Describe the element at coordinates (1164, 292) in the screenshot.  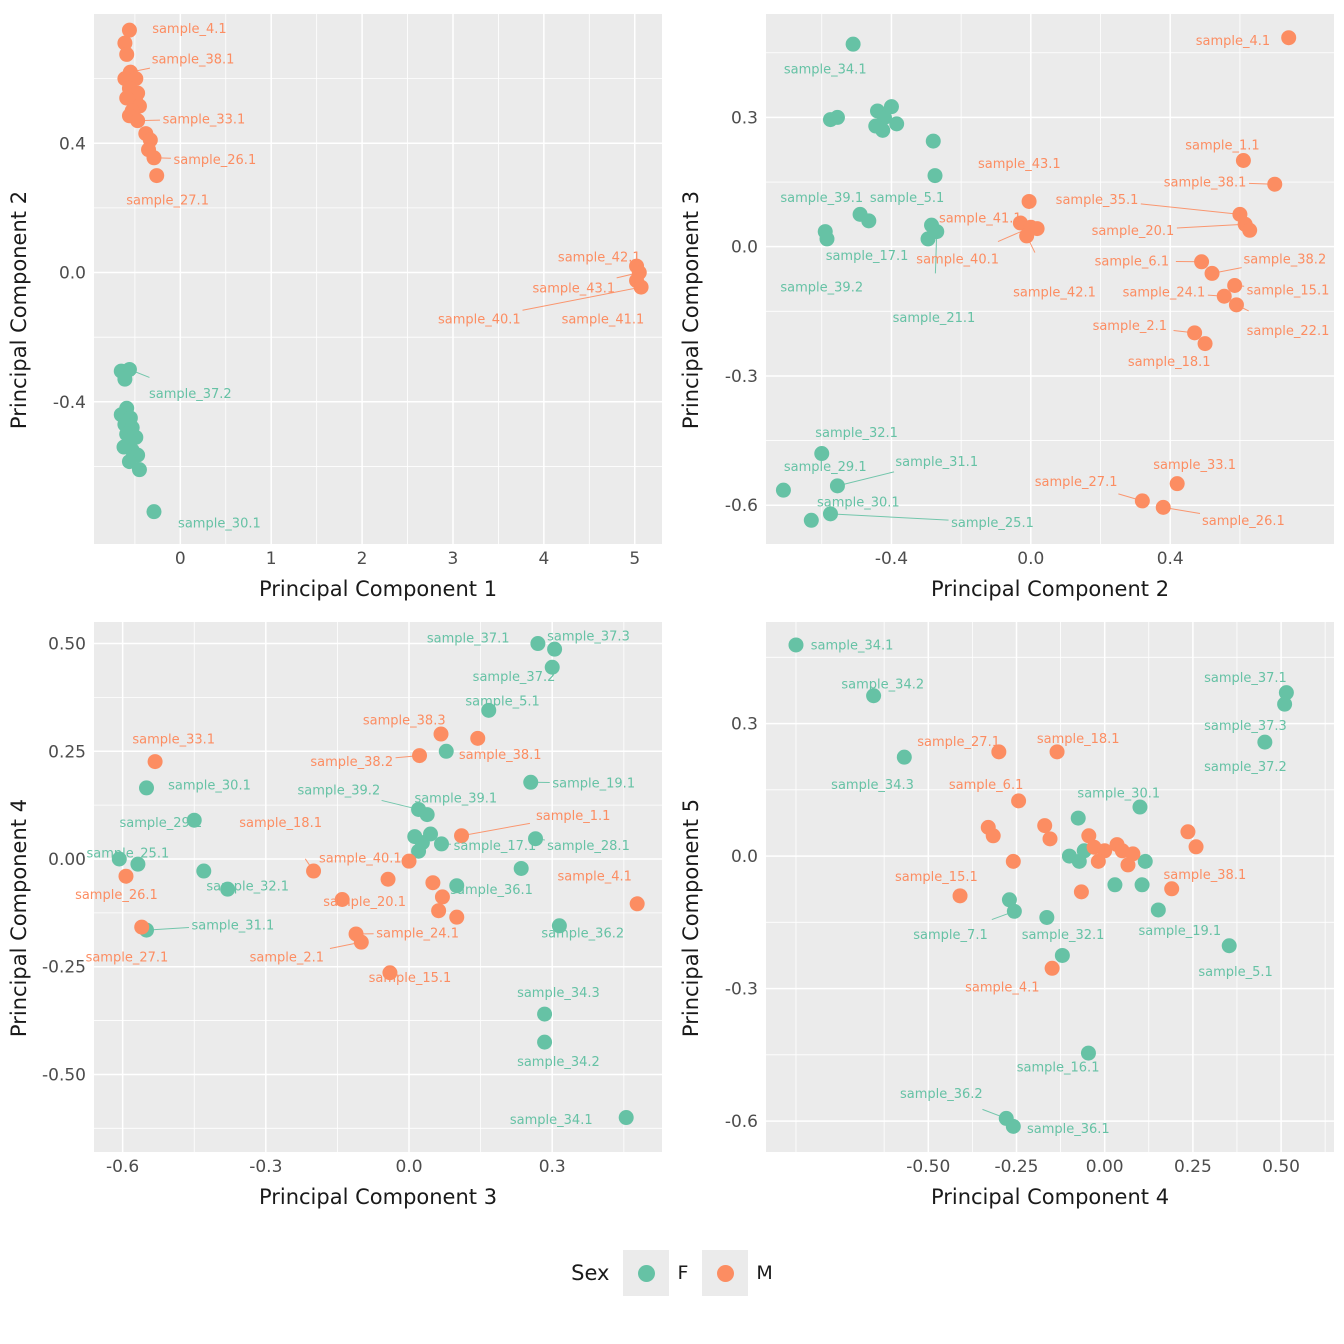
I see `point-label: sample_24.1` at that location.